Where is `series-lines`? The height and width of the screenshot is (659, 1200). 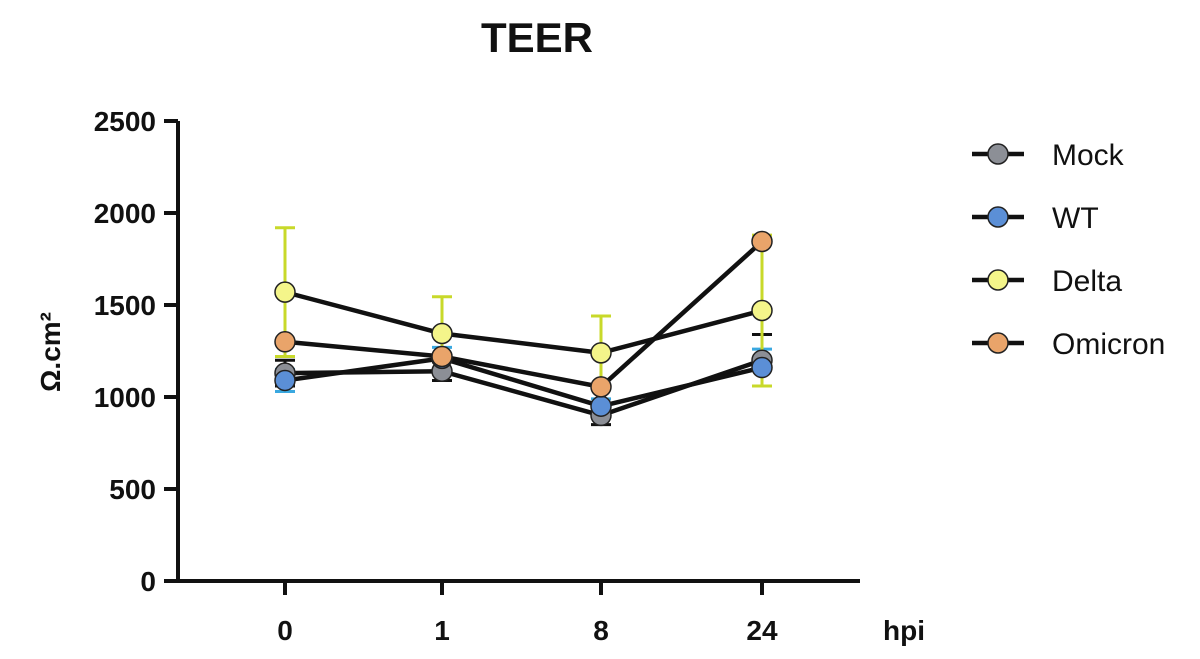
series-lines is located at coordinates (524, 328).